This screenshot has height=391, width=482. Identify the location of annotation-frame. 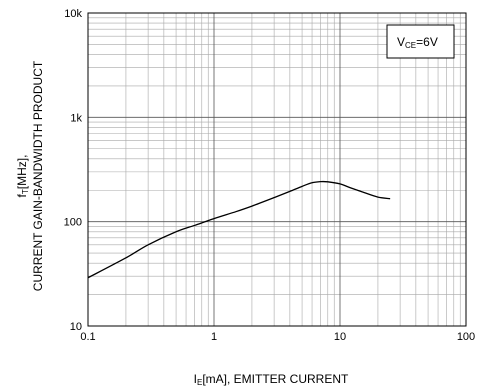
(420, 41).